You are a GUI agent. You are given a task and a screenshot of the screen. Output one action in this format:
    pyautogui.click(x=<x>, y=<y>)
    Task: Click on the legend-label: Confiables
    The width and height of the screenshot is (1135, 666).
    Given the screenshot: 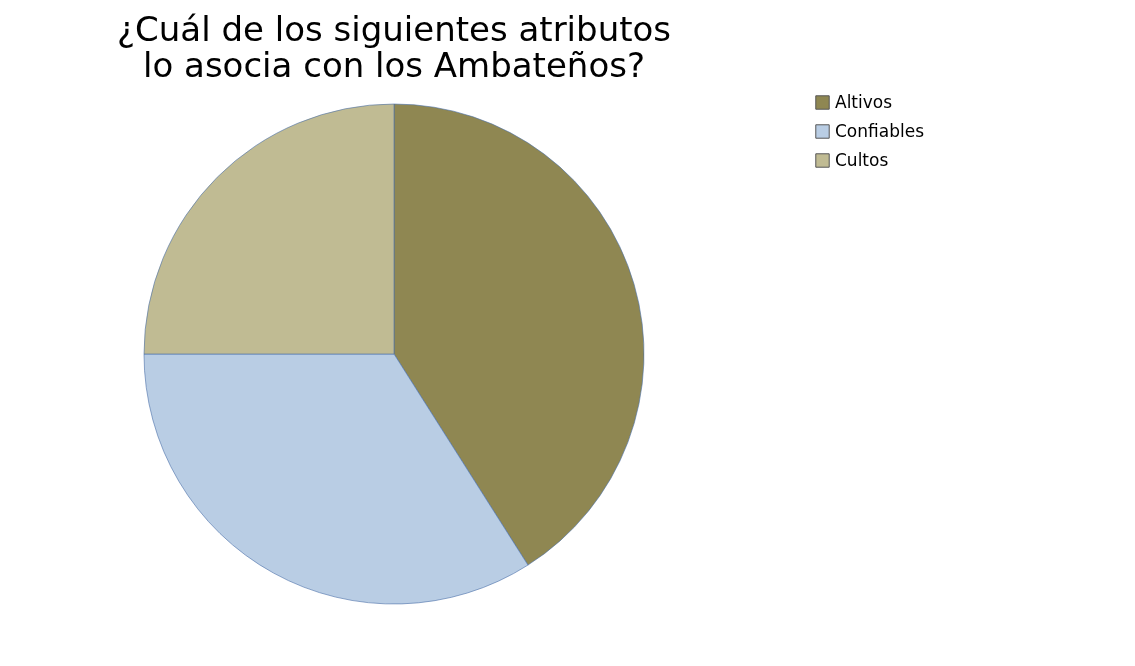 What is the action you would take?
    pyautogui.click(x=880, y=130)
    